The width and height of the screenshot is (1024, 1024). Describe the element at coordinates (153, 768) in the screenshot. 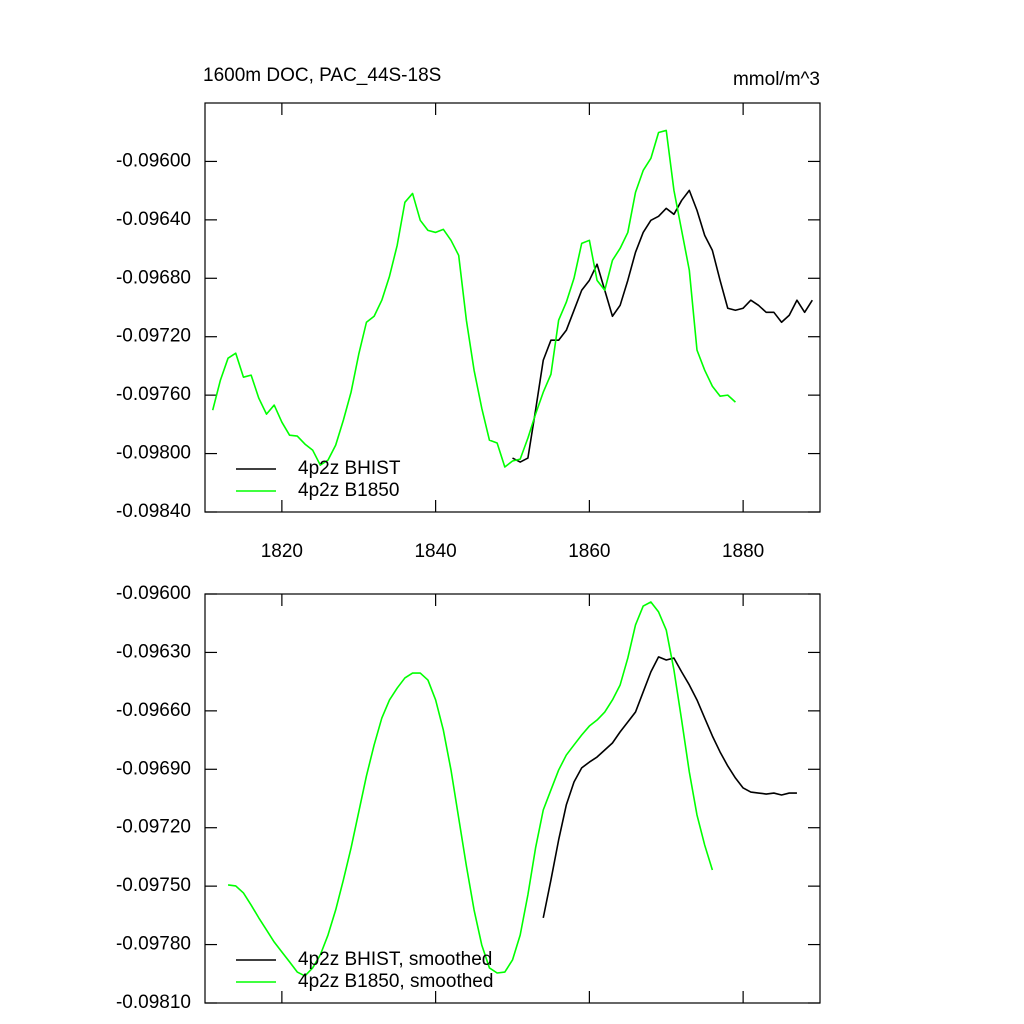

I see `y-tick-label: -0.09690` at that location.